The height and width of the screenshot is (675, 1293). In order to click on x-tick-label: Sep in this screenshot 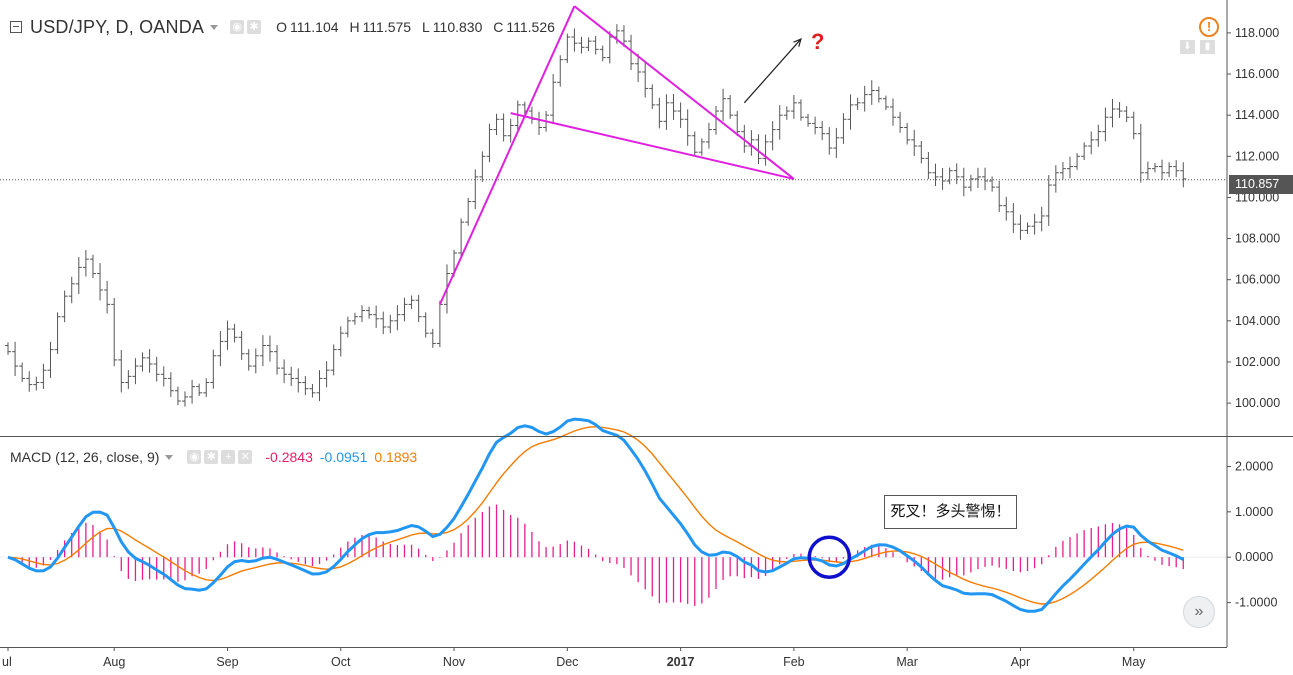, I will do `click(227, 662)`.